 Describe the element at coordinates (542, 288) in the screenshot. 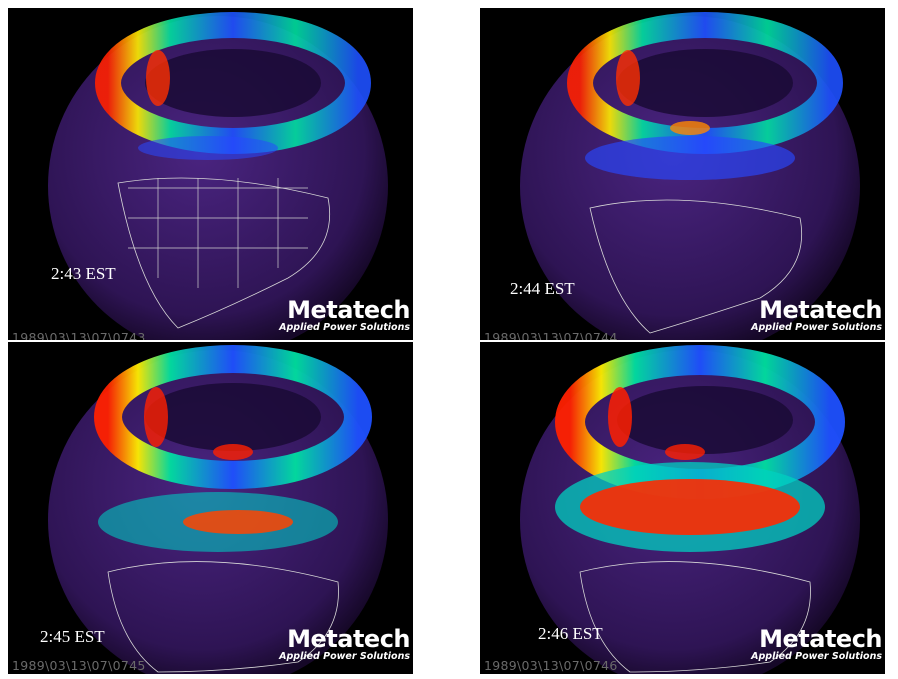

I see `time-label: 2:44 EST` at that location.